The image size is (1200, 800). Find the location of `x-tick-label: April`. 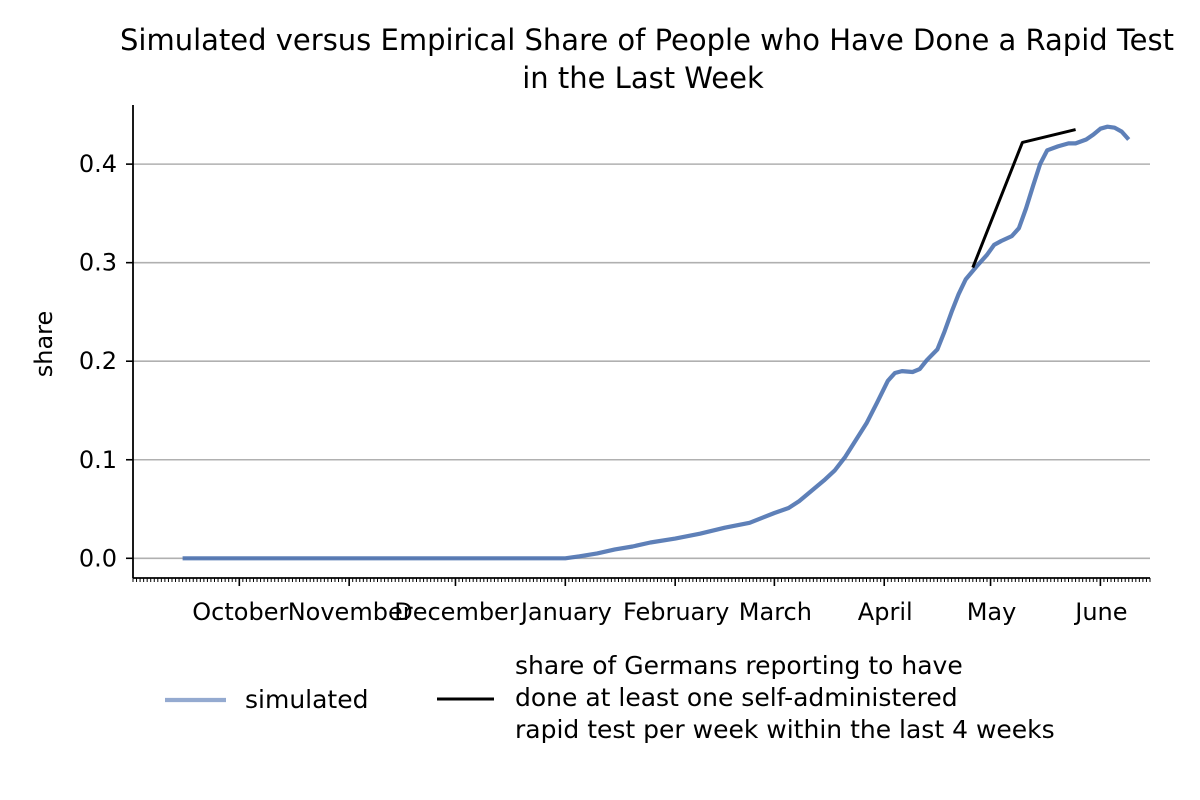

x-tick-label: April is located at coordinates (885, 612).